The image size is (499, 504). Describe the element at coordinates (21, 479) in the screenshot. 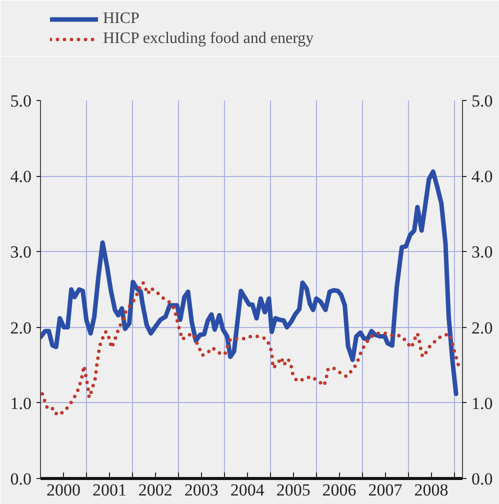

I see `y-tick-label: 0.0` at that location.